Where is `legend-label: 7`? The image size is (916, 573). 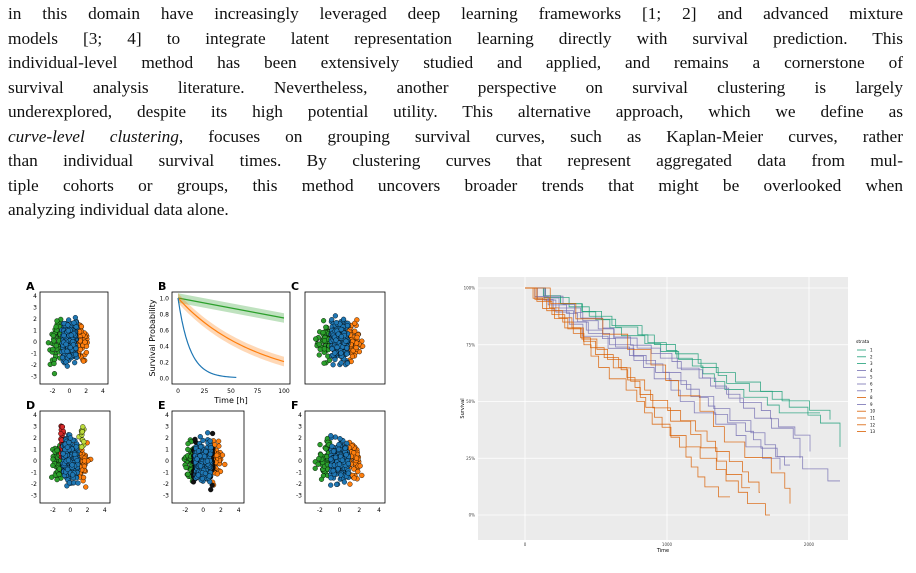
legend-label: 7 is located at coordinates (871, 390).